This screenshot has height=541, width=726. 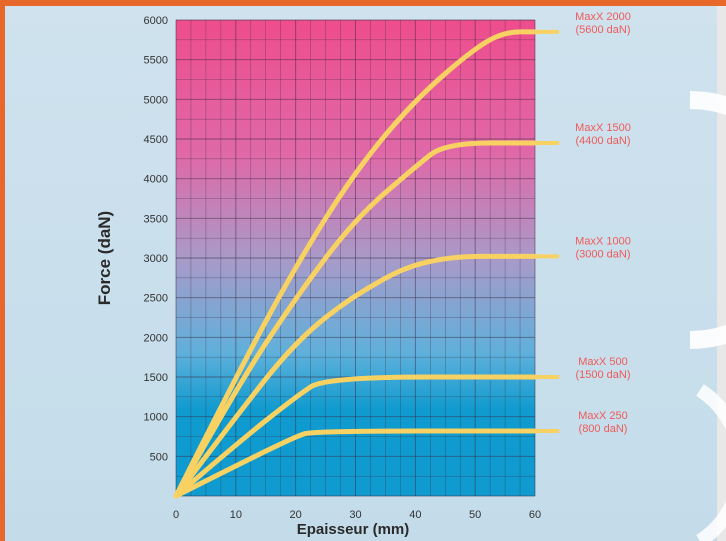 What do you see at coordinates (156, 219) in the screenshot?
I see `y-tick-label: 3500` at bounding box center [156, 219].